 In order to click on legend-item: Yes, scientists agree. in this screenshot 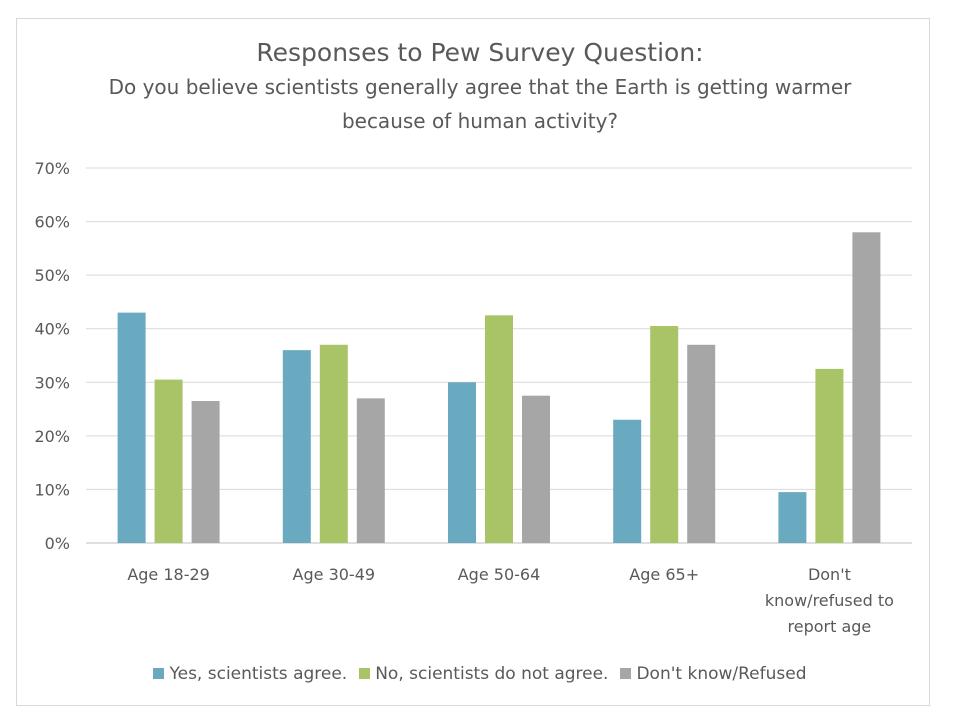, I will do `click(250, 674)`.